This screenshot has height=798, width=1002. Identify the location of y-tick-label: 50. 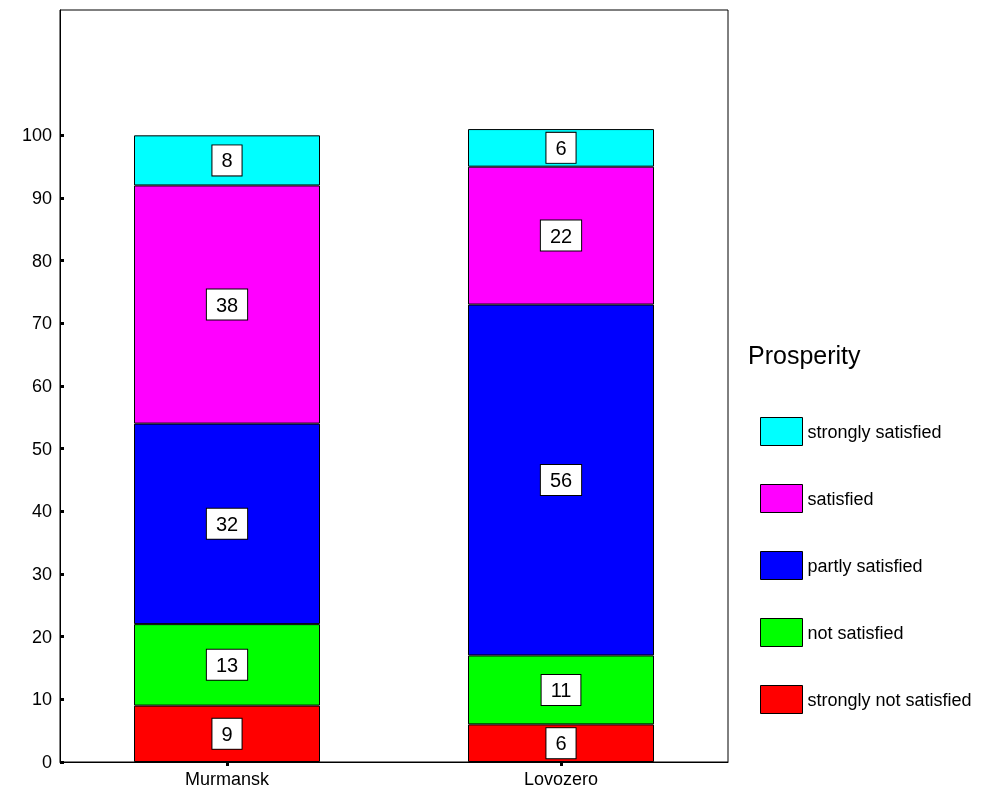
(41, 448).